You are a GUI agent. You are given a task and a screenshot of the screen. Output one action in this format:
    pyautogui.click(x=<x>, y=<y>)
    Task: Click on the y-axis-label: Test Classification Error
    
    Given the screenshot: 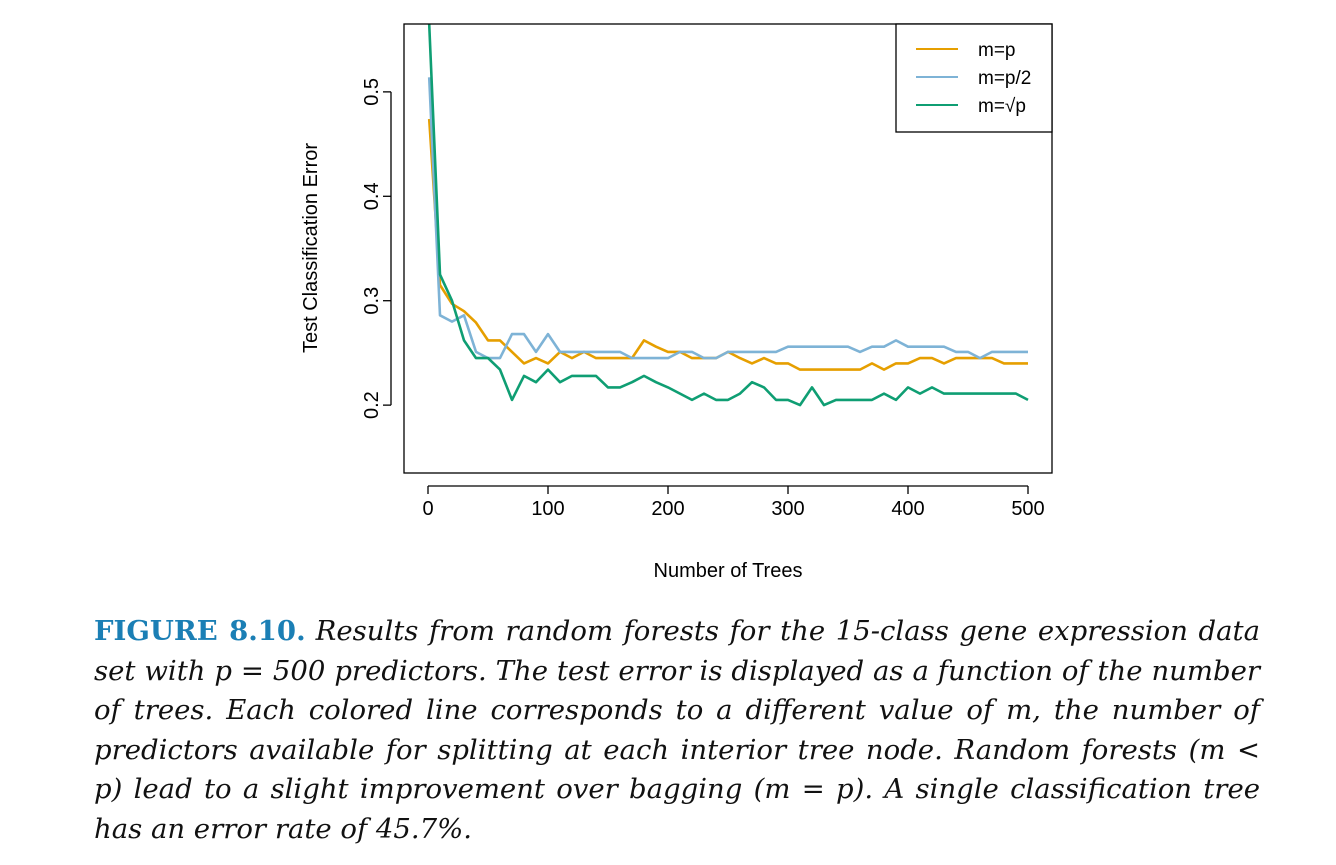 What is the action you would take?
    pyautogui.click(x=311, y=248)
    